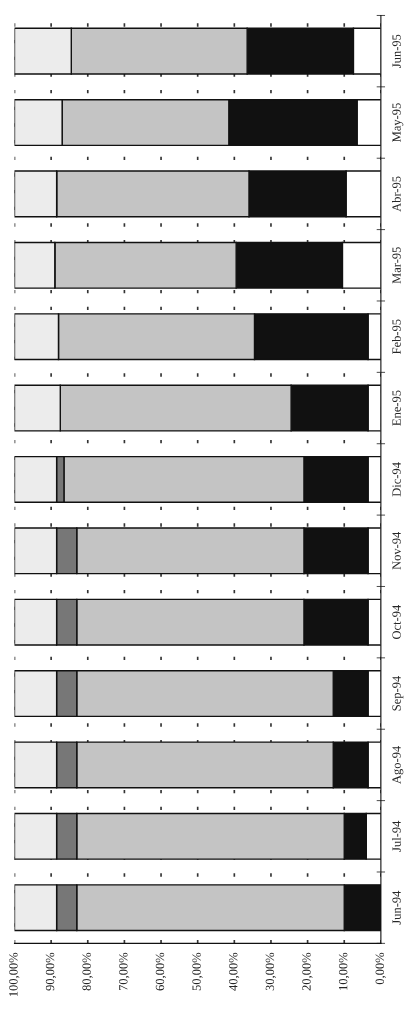 Image resolution: width=414 pixels, height=1031 pixels. Describe the element at coordinates (396, 622) in the screenshot. I see `y-tick-label: Oct-94` at that location.